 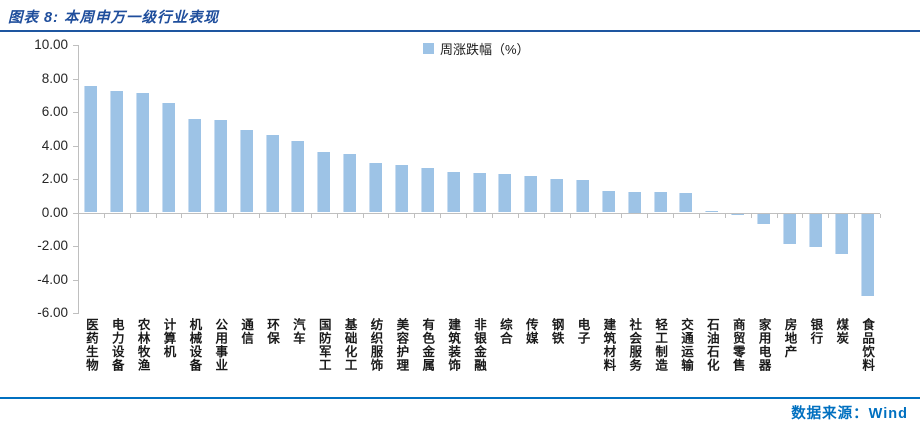 What do you see at coordinates (51, 44) in the screenshot?
I see `y-axis-tick-label: 10.00` at bounding box center [51, 44].